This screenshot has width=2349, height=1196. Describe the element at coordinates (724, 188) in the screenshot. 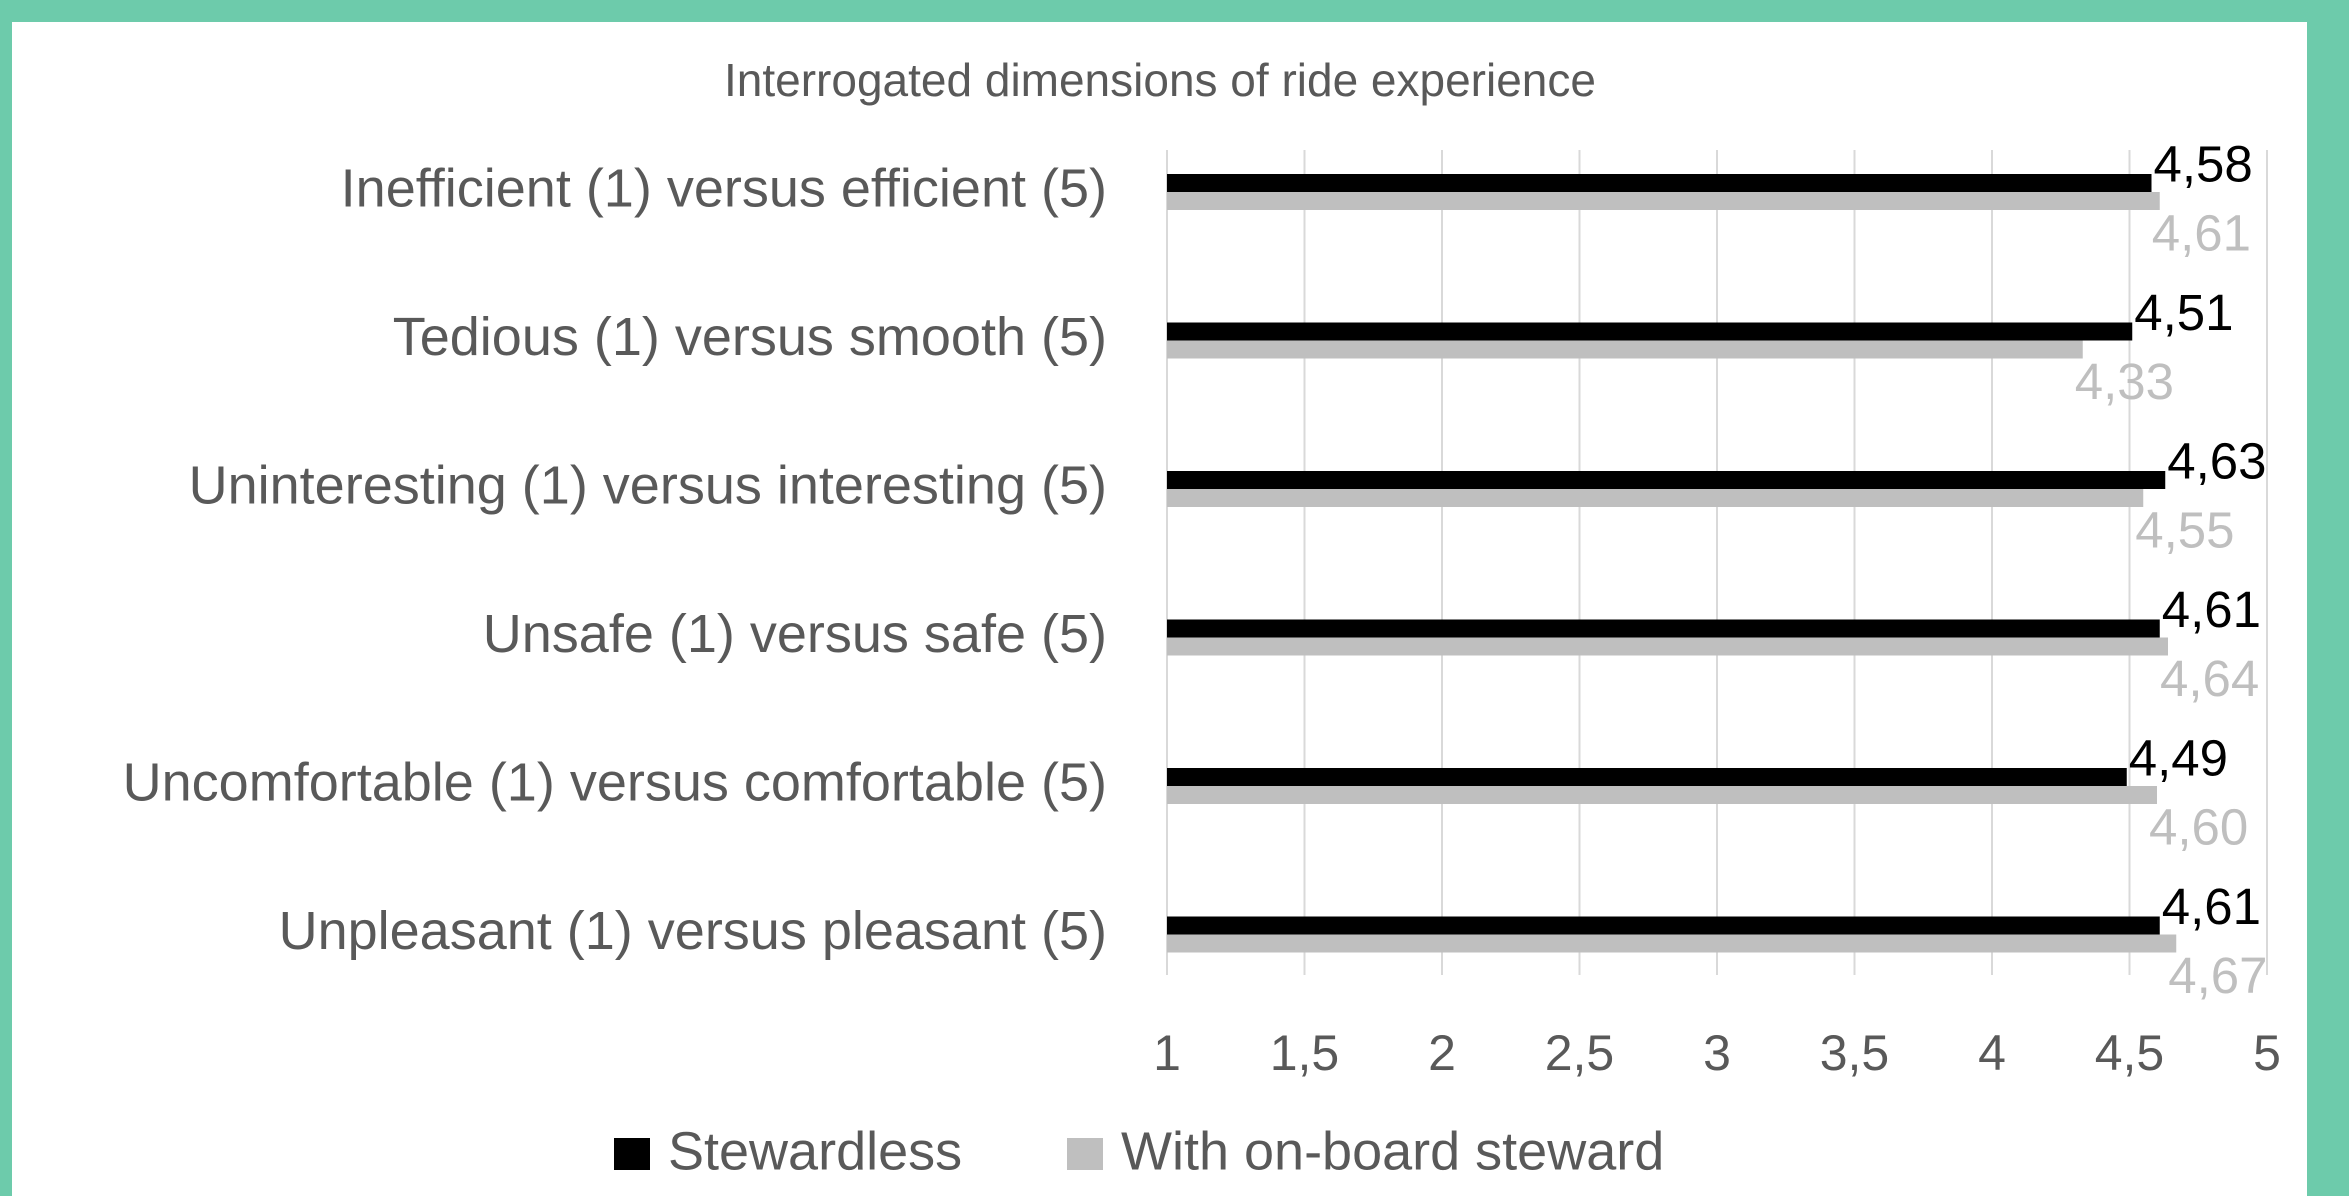

I see `y-tick-label: Inefficient (1) versus efficient (5)` at that location.